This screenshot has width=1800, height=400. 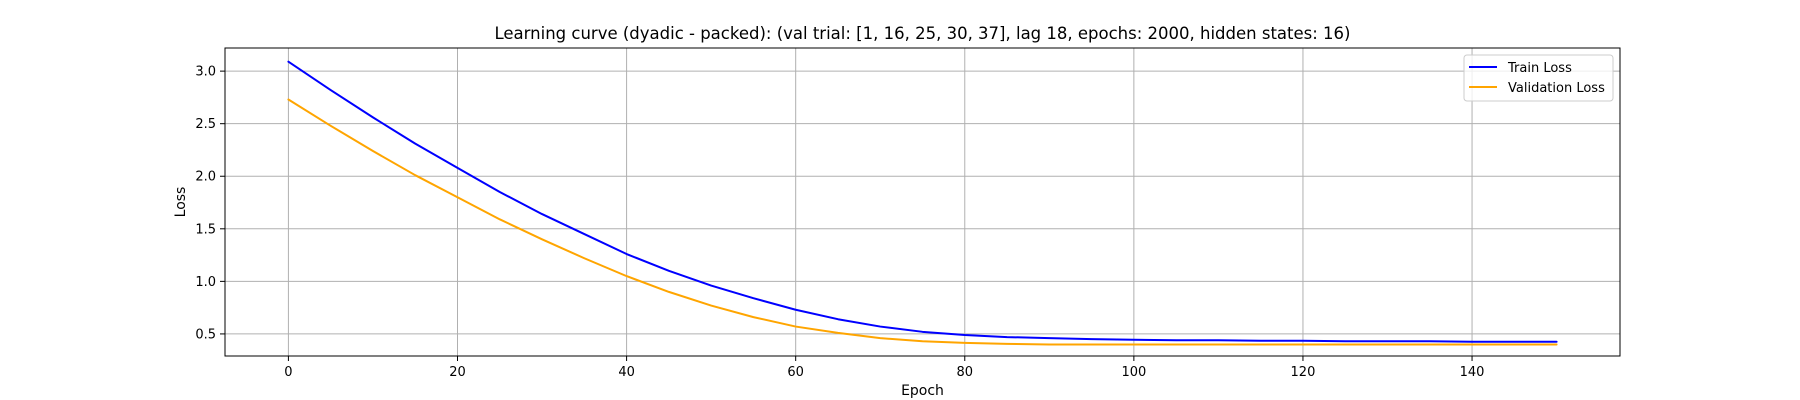 What do you see at coordinates (1472, 372) in the screenshot?
I see `x-tick-label: 140` at bounding box center [1472, 372].